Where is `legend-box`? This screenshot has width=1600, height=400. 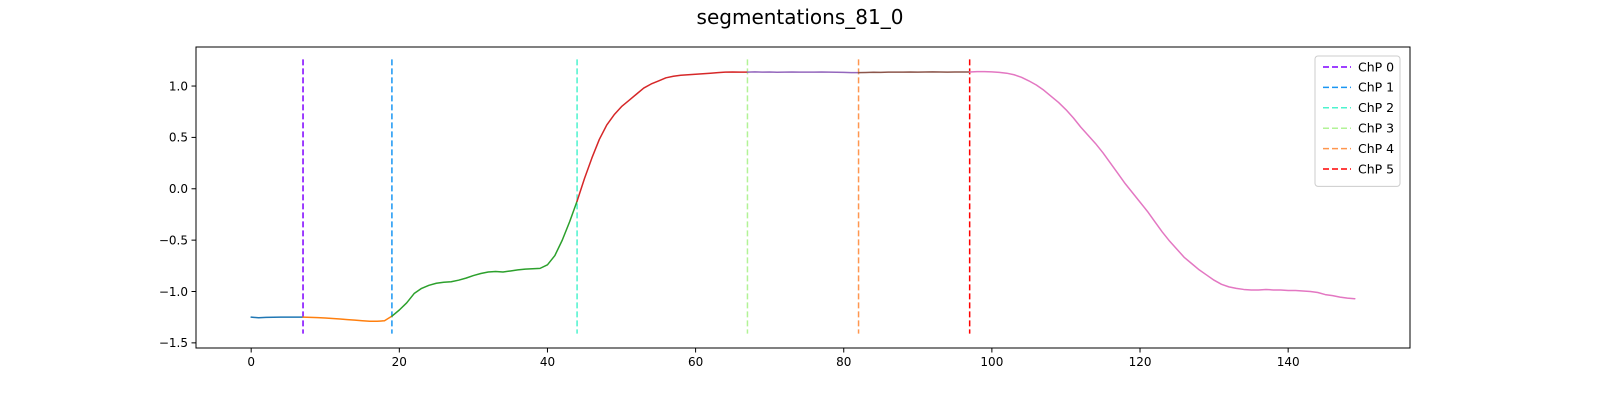 legend-box is located at coordinates (1357, 121).